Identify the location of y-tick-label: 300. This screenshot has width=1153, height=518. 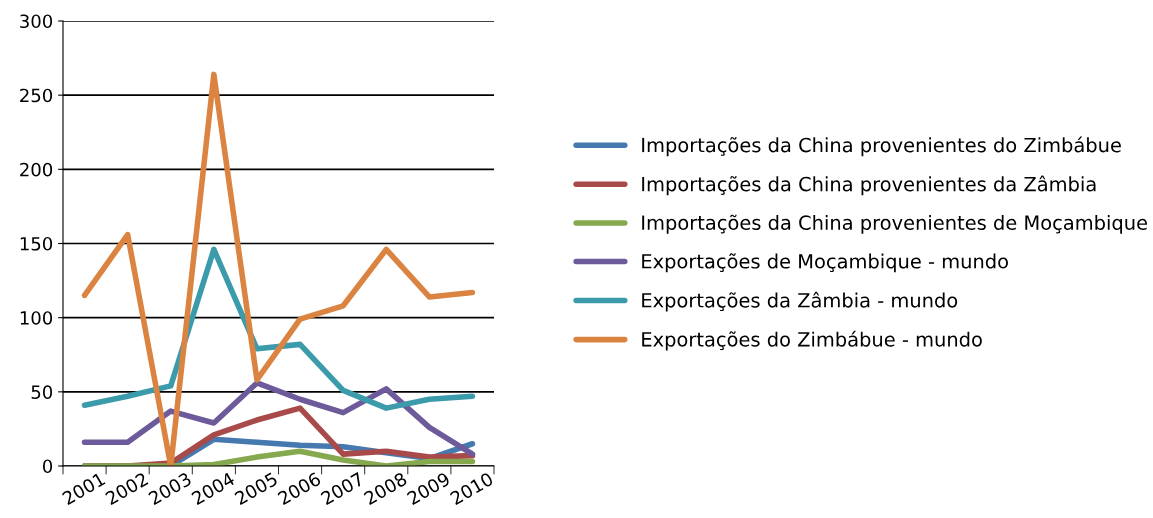
(36, 21).